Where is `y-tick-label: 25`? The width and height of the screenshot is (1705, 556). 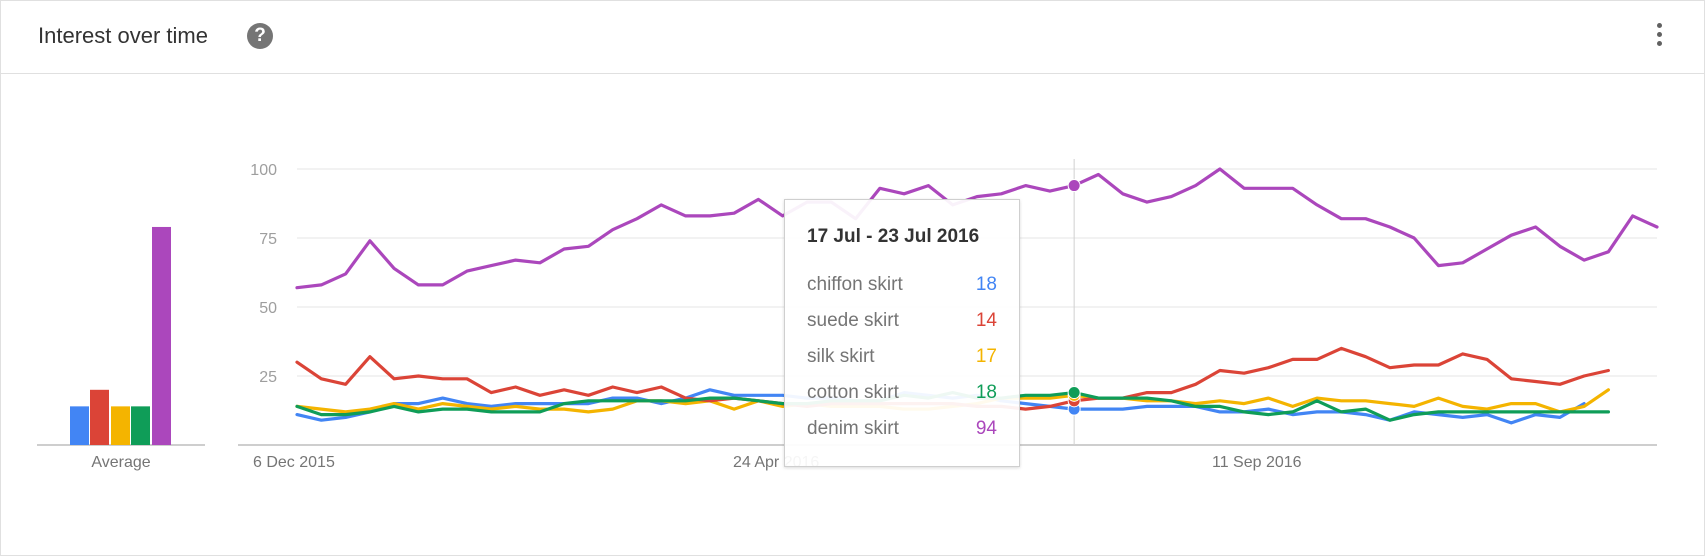
y-tick-label: 25 is located at coordinates (268, 377).